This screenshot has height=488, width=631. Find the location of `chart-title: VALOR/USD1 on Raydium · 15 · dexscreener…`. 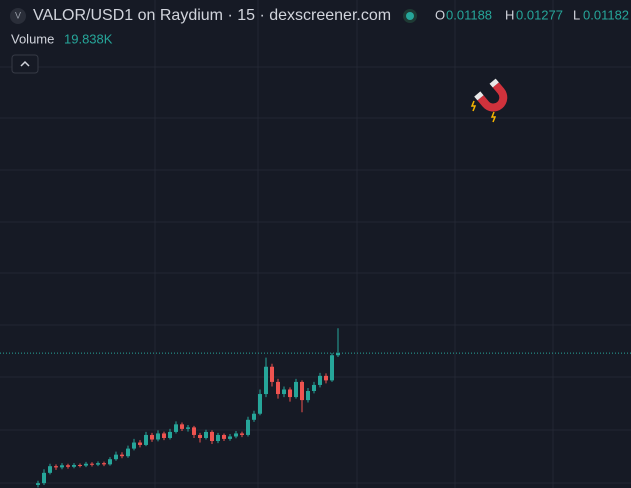

chart-title: VALOR/USD1 on Raydium · 15 · dexscreener… is located at coordinates (212, 15).